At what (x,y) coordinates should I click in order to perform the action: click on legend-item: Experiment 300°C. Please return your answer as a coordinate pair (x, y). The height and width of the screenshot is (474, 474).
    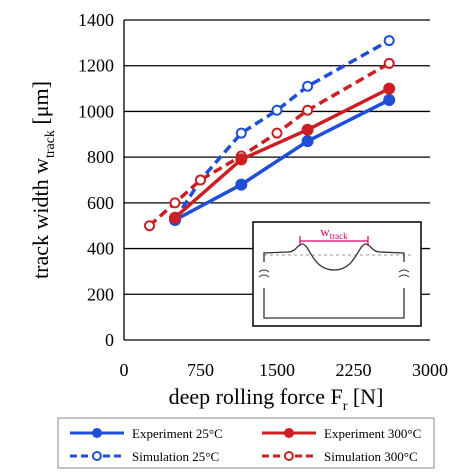
    Looking at the image, I should click on (341, 433).